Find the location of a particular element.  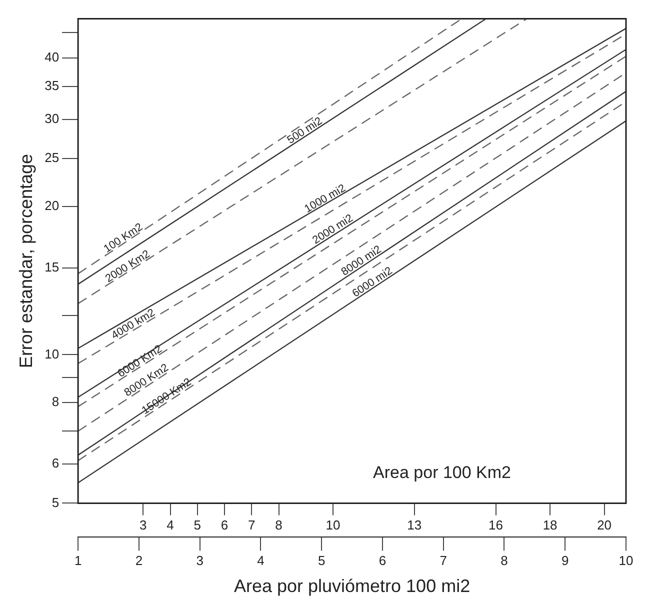

x2-tick-label: 13 is located at coordinates (414, 525).